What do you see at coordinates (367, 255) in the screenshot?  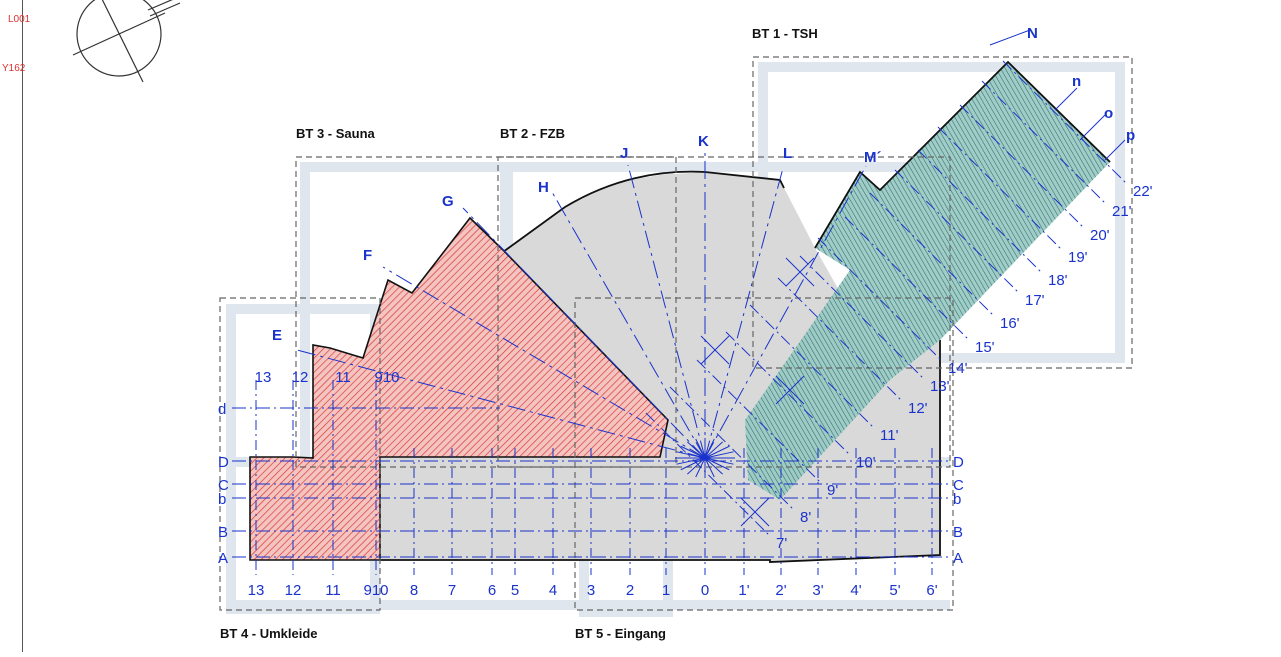 I see `axis-letter-1: F` at bounding box center [367, 255].